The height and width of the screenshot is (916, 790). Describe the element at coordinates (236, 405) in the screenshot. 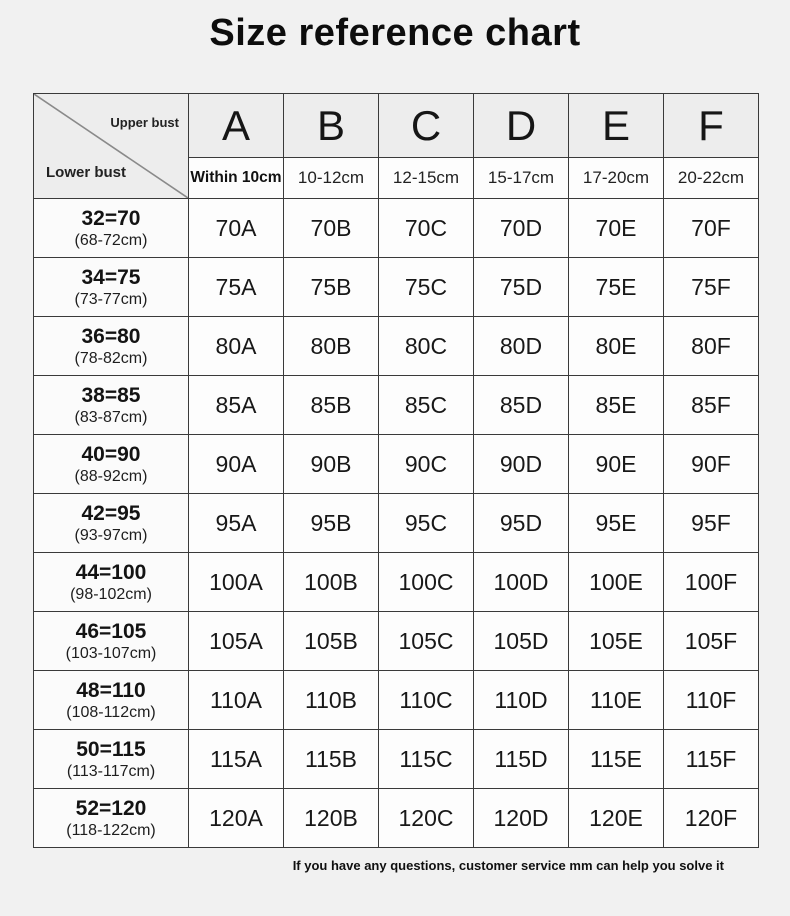

I see `size-cell: 85A` at that location.